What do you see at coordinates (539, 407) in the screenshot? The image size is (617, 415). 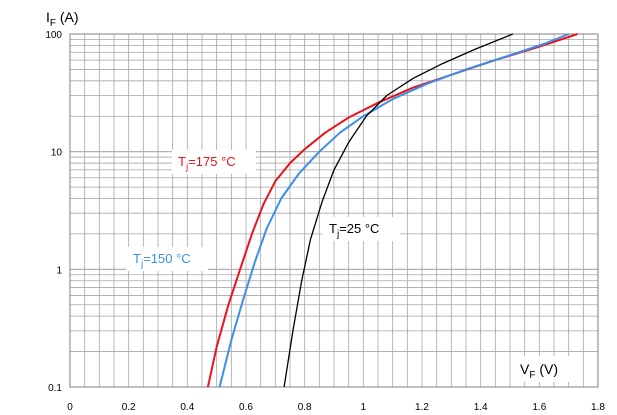 I see `x-tick-label: 1.6` at bounding box center [539, 407].